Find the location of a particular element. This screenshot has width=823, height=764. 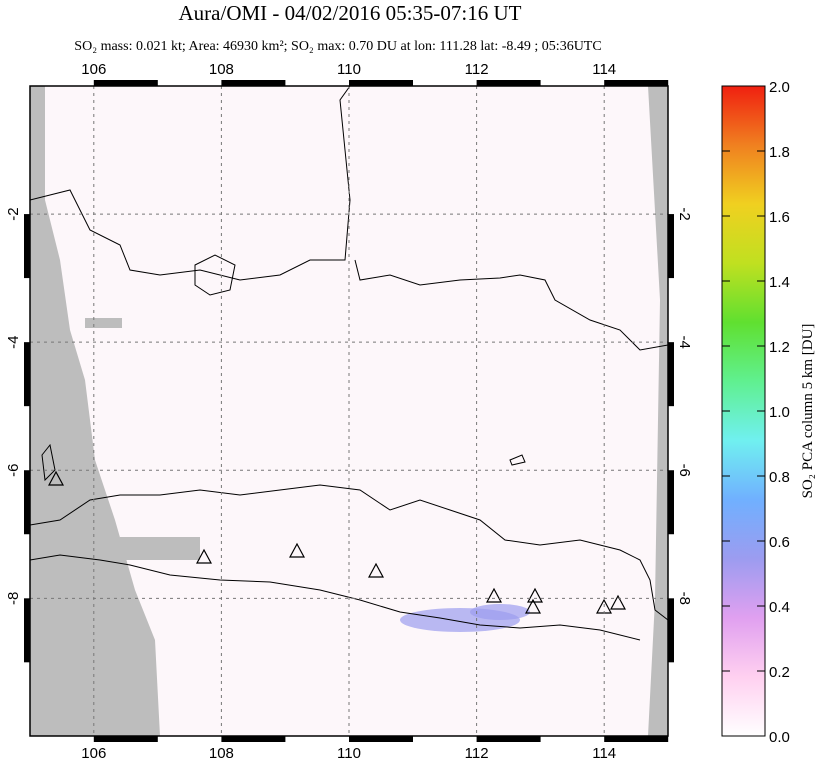

colorbar-label: SO₂ PCA column 5 km [DU] is located at coordinates (808, 411).